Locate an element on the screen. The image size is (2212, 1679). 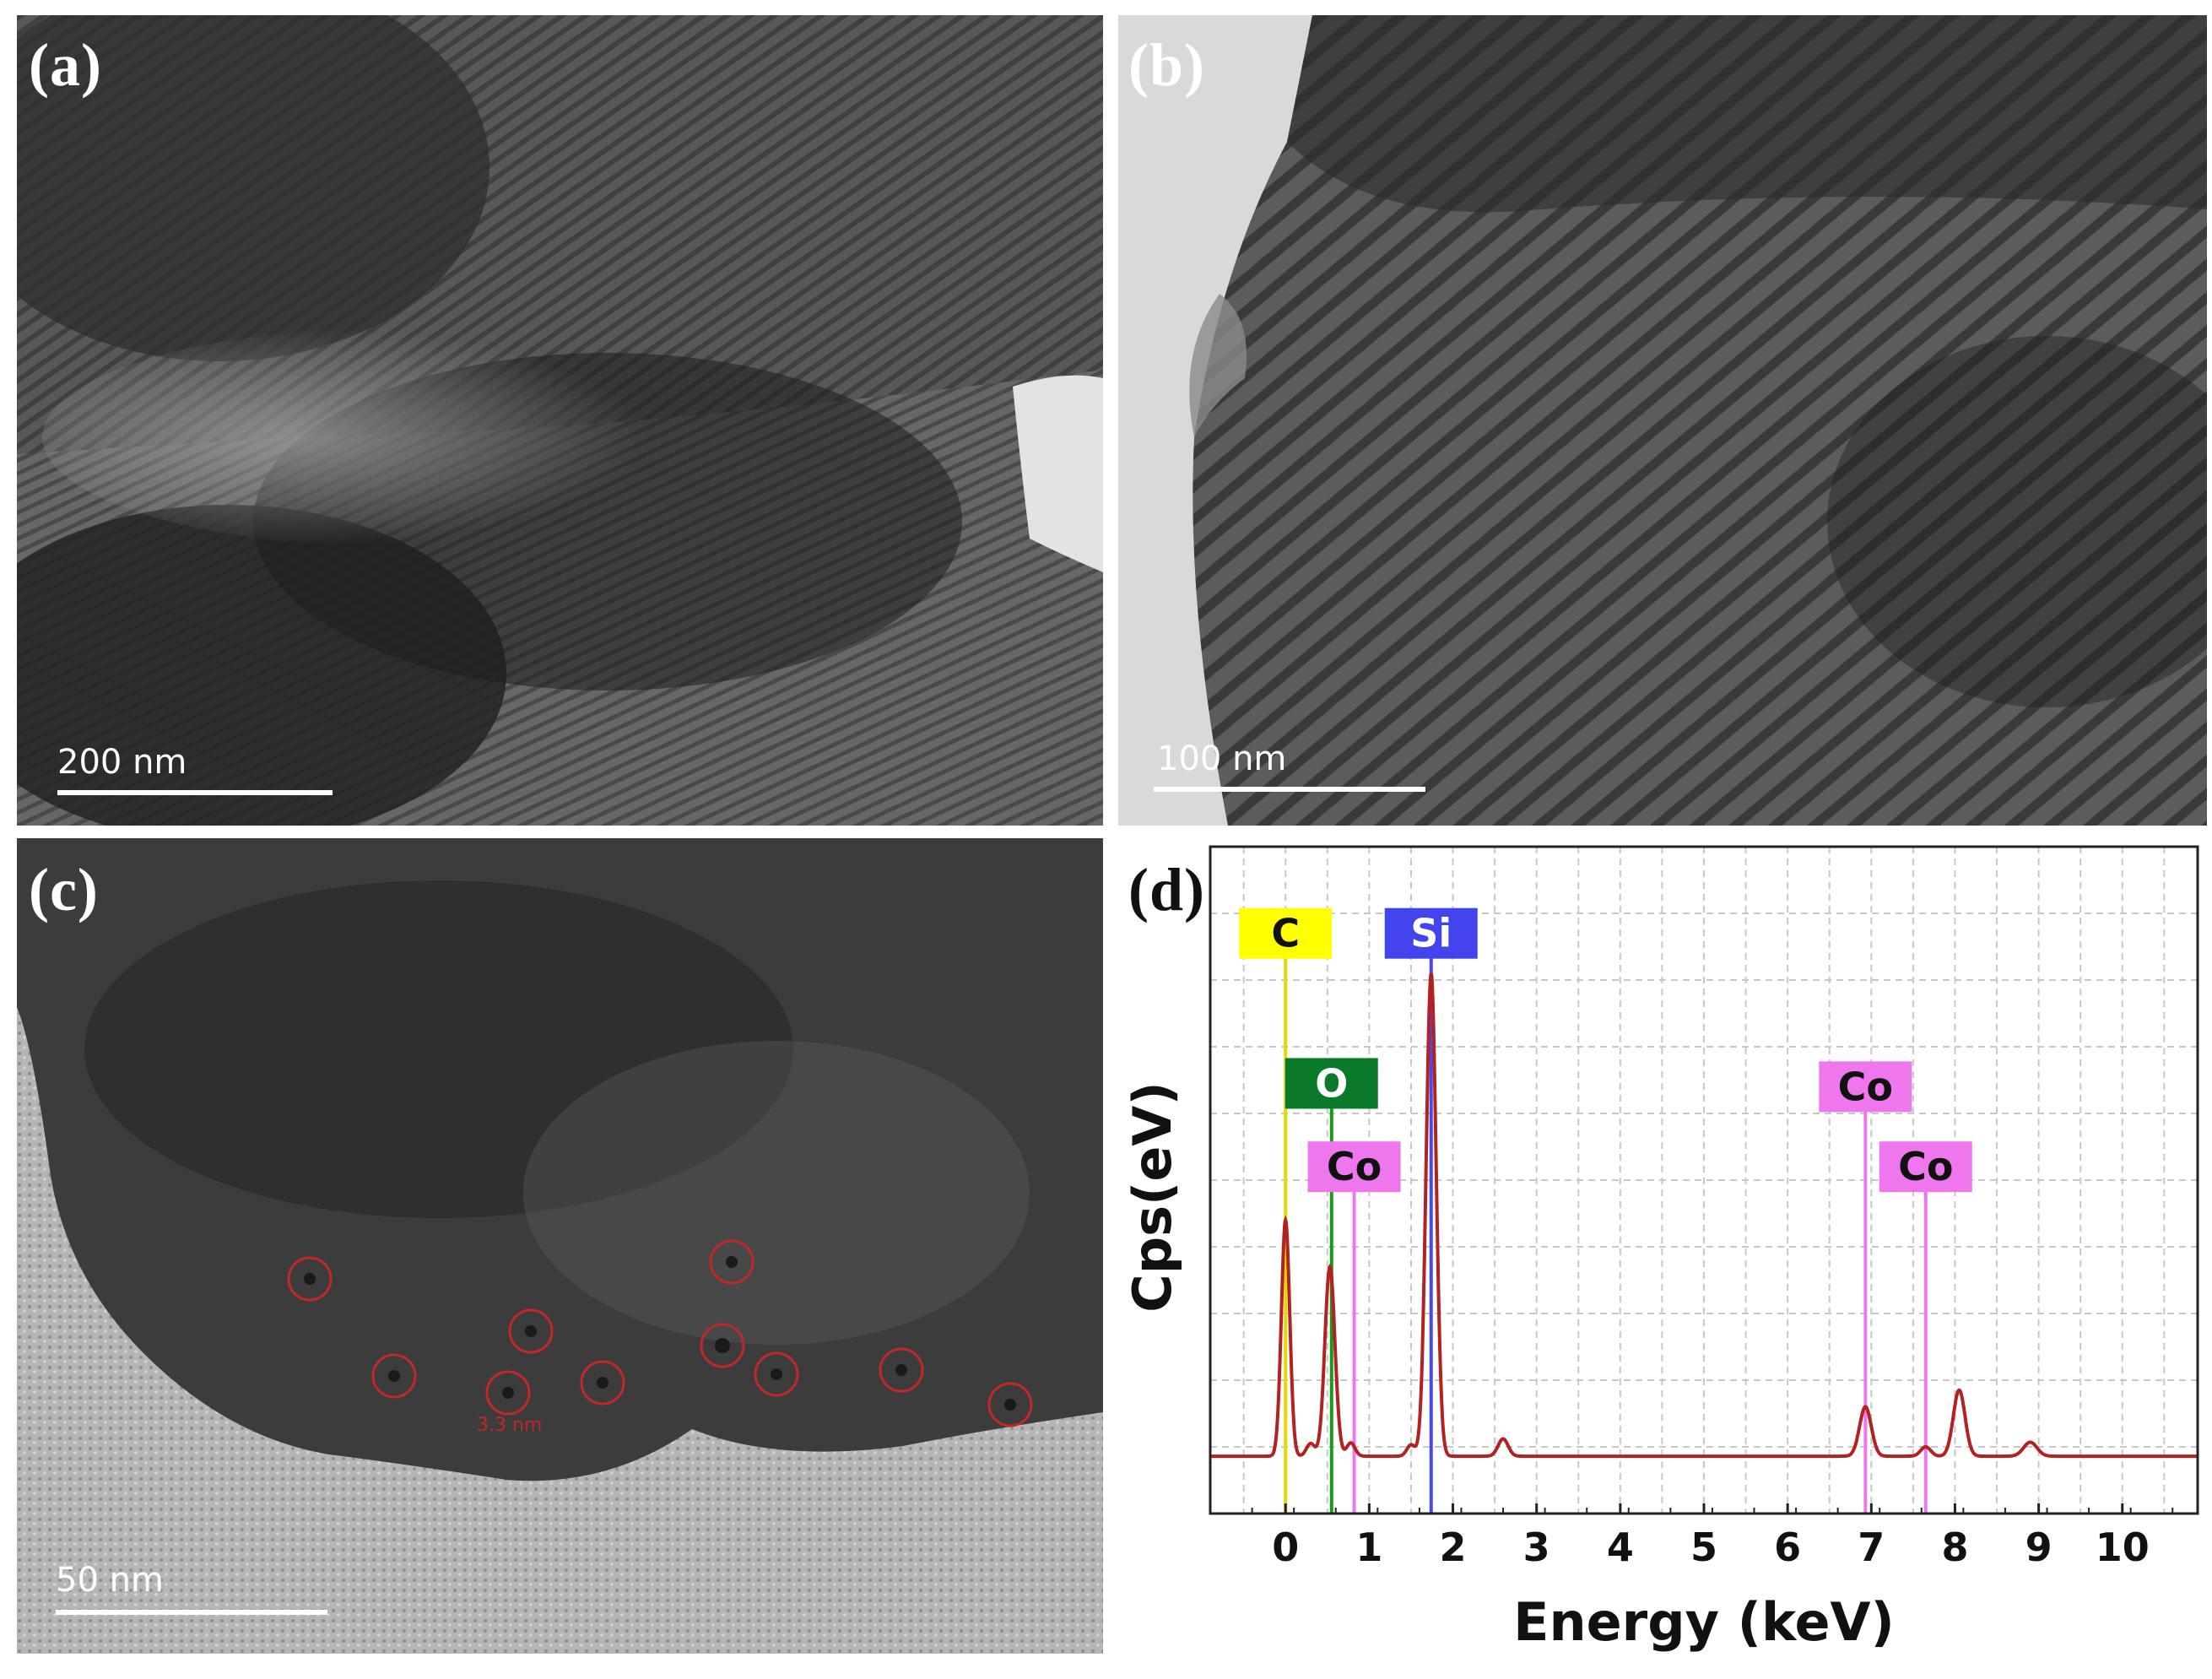
x-tick-label: 0 is located at coordinates (1286, 1547).